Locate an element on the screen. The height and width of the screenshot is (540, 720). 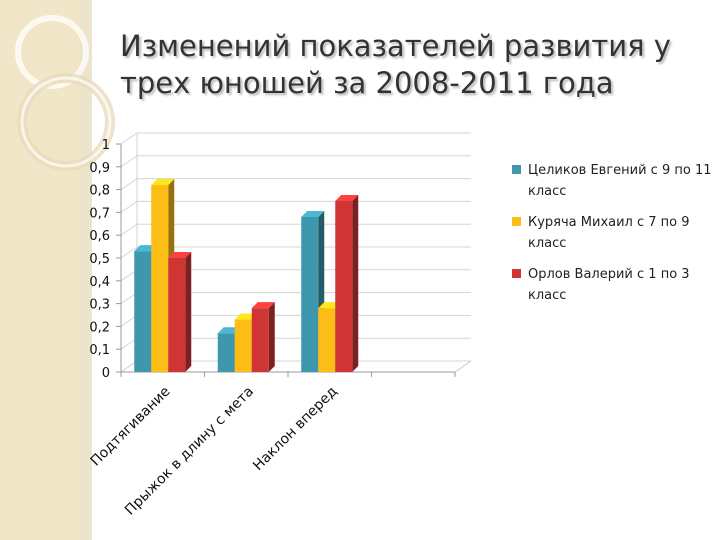
y-tick-label: 0,3 is located at coordinates (99, 305).